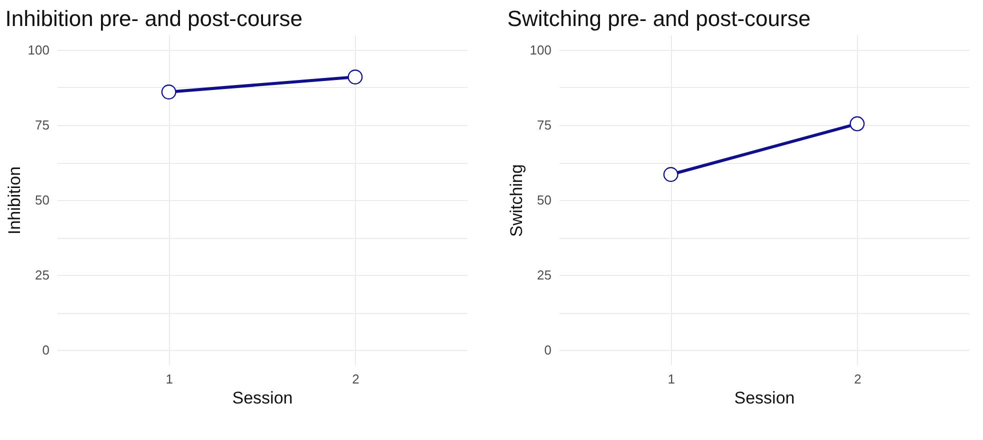  What do you see at coordinates (153, 18) in the screenshot?
I see `chart-title: Inhibition pre- and post-course` at bounding box center [153, 18].